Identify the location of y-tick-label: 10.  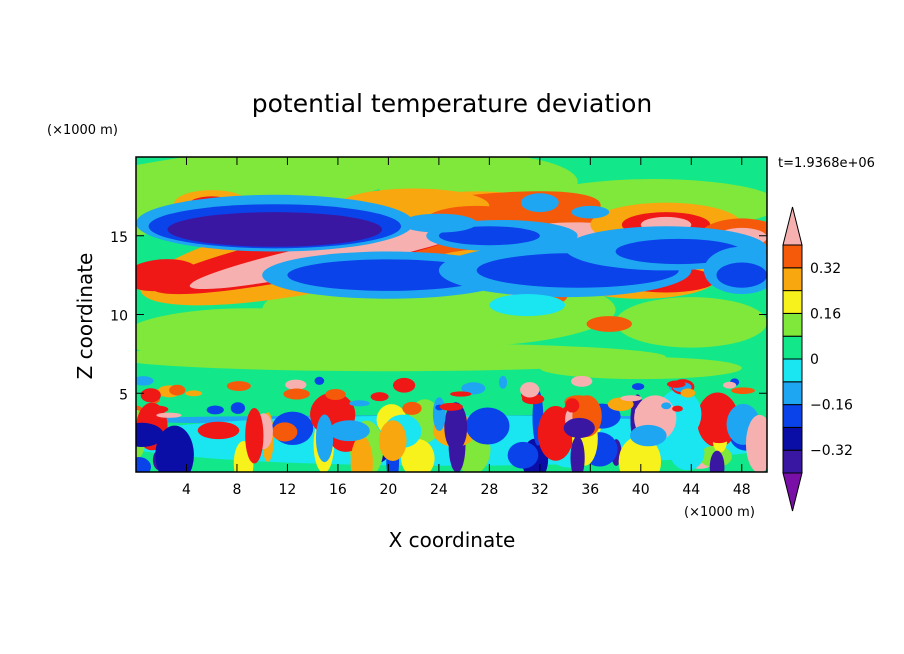
(119, 317).